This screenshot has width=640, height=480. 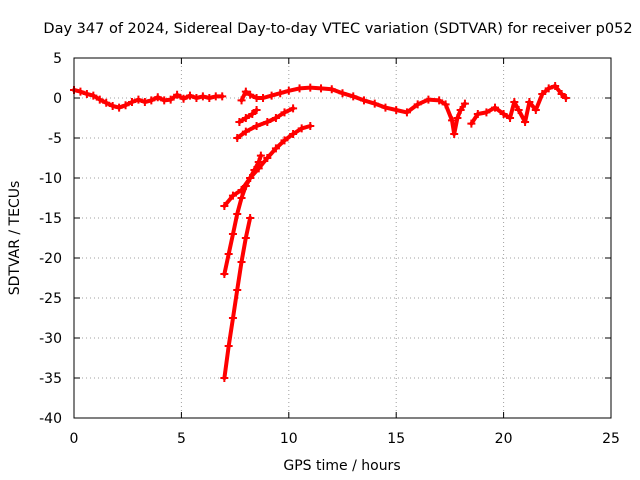 I want to click on series-arc-main-early, so click(x=148, y=99).